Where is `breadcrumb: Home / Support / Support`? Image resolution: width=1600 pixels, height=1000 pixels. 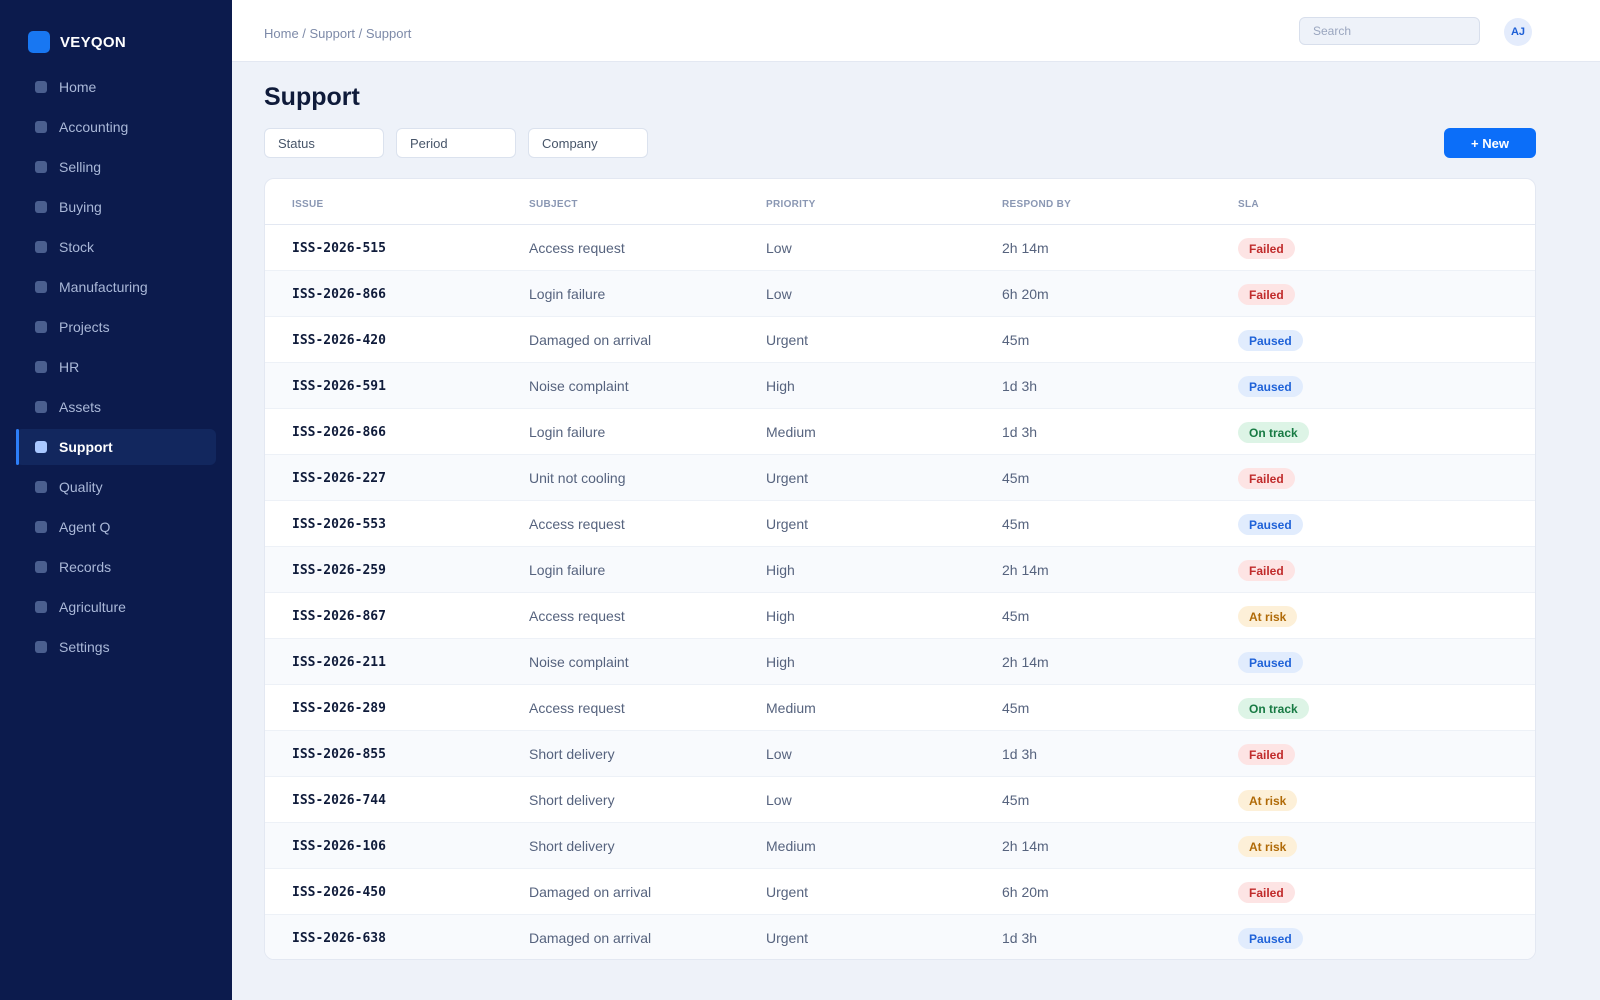 breadcrumb: Home / Support / Support is located at coordinates (338, 33).